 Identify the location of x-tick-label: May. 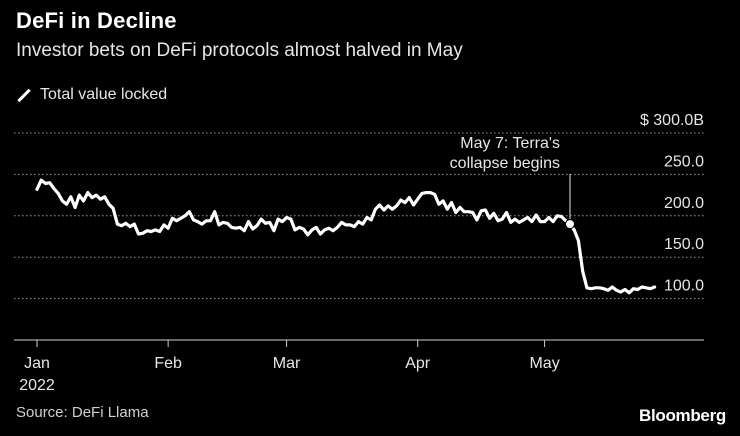
(544, 363).